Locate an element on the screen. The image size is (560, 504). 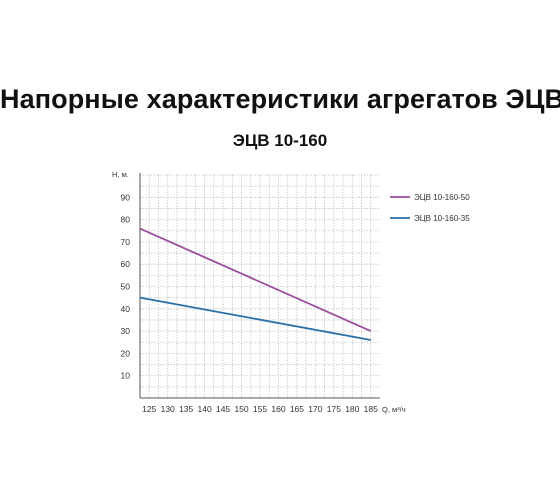
page-title: Напорные характеристики агрегатов ЭЦВ is located at coordinates (280, 99).